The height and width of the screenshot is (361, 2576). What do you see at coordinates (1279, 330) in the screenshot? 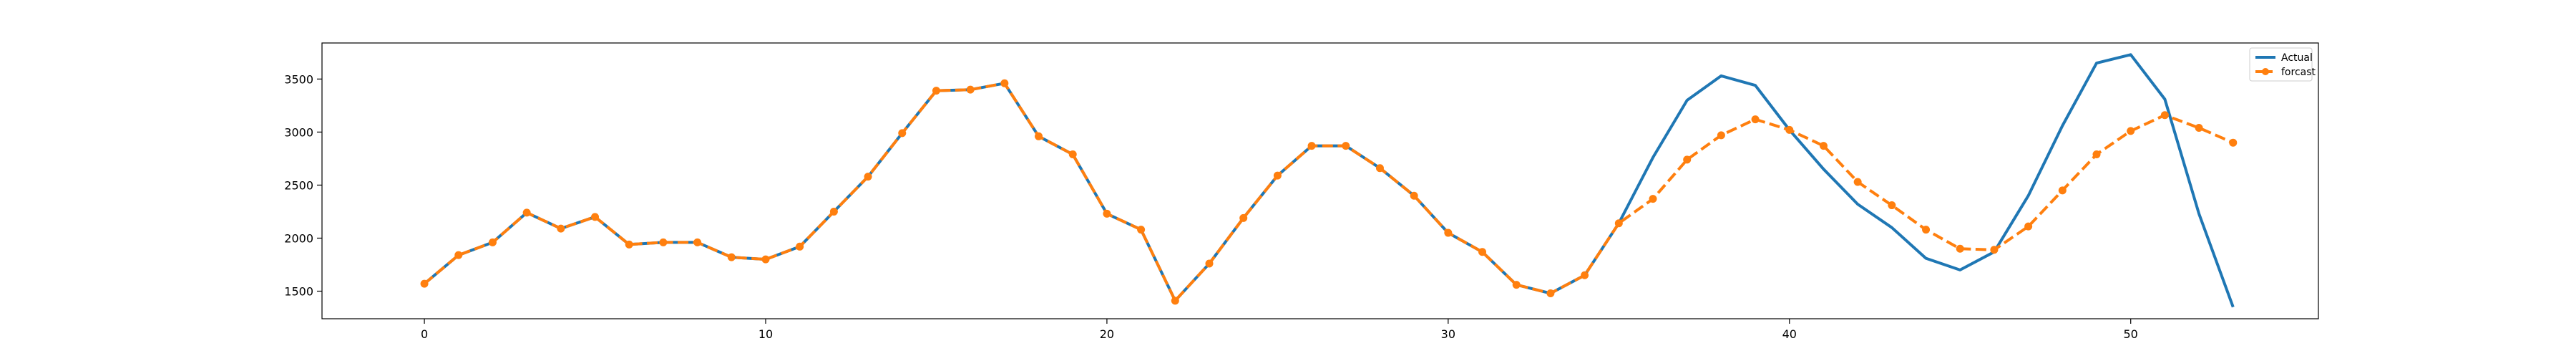
I see `x-axis: 0 10 20 30 40 50` at bounding box center [1279, 330].